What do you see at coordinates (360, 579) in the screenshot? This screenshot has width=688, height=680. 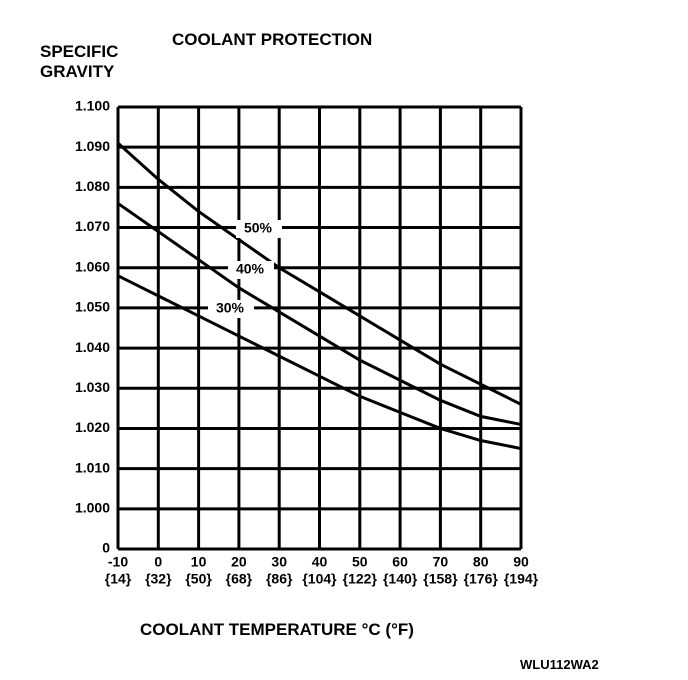 I see `x-secondary-label: {122}` at bounding box center [360, 579].